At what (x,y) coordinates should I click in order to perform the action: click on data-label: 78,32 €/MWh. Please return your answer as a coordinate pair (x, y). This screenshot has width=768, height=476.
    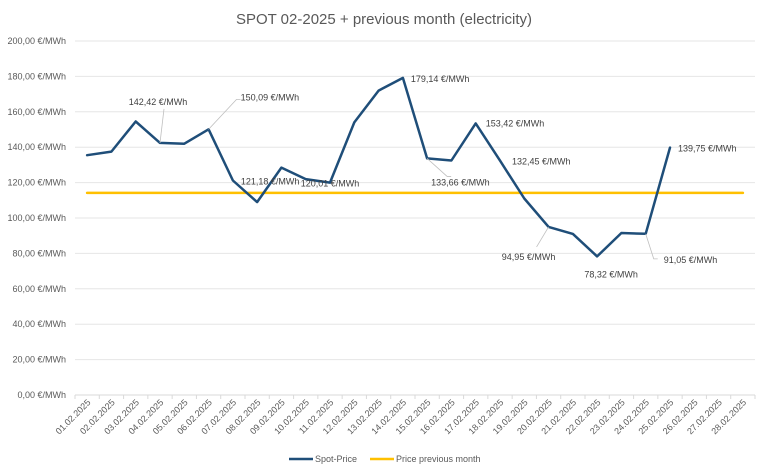
    Looking at the image, I should click on (611, 274).